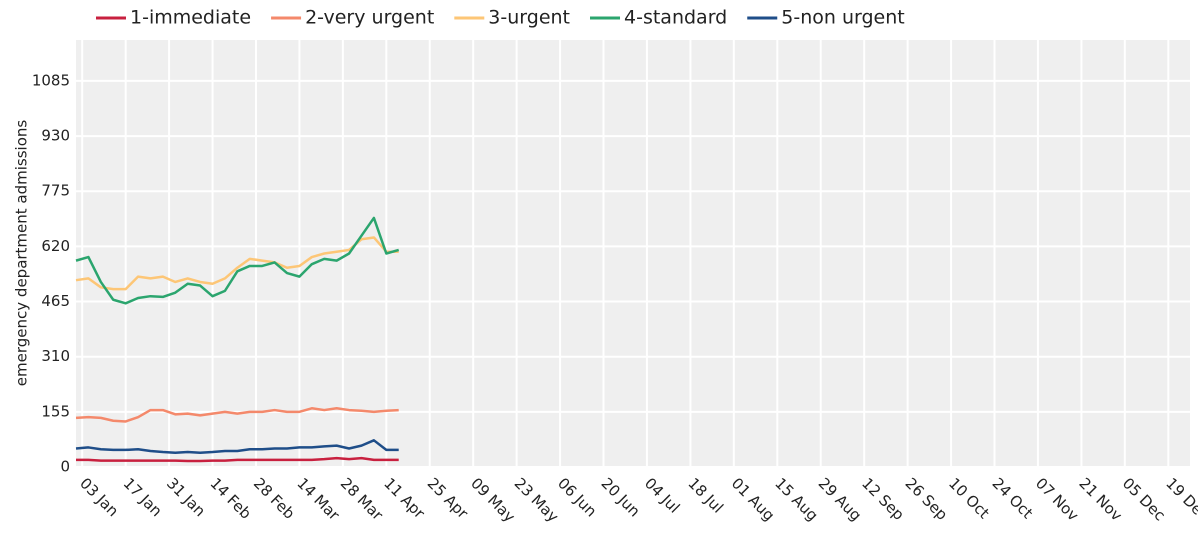 This screenshot has width=1198, height=541. What do you see at coordinates (927, 499) in the screenshot?
I see `x-tick-label: 26 Sep` at bounding box center [927, 499].